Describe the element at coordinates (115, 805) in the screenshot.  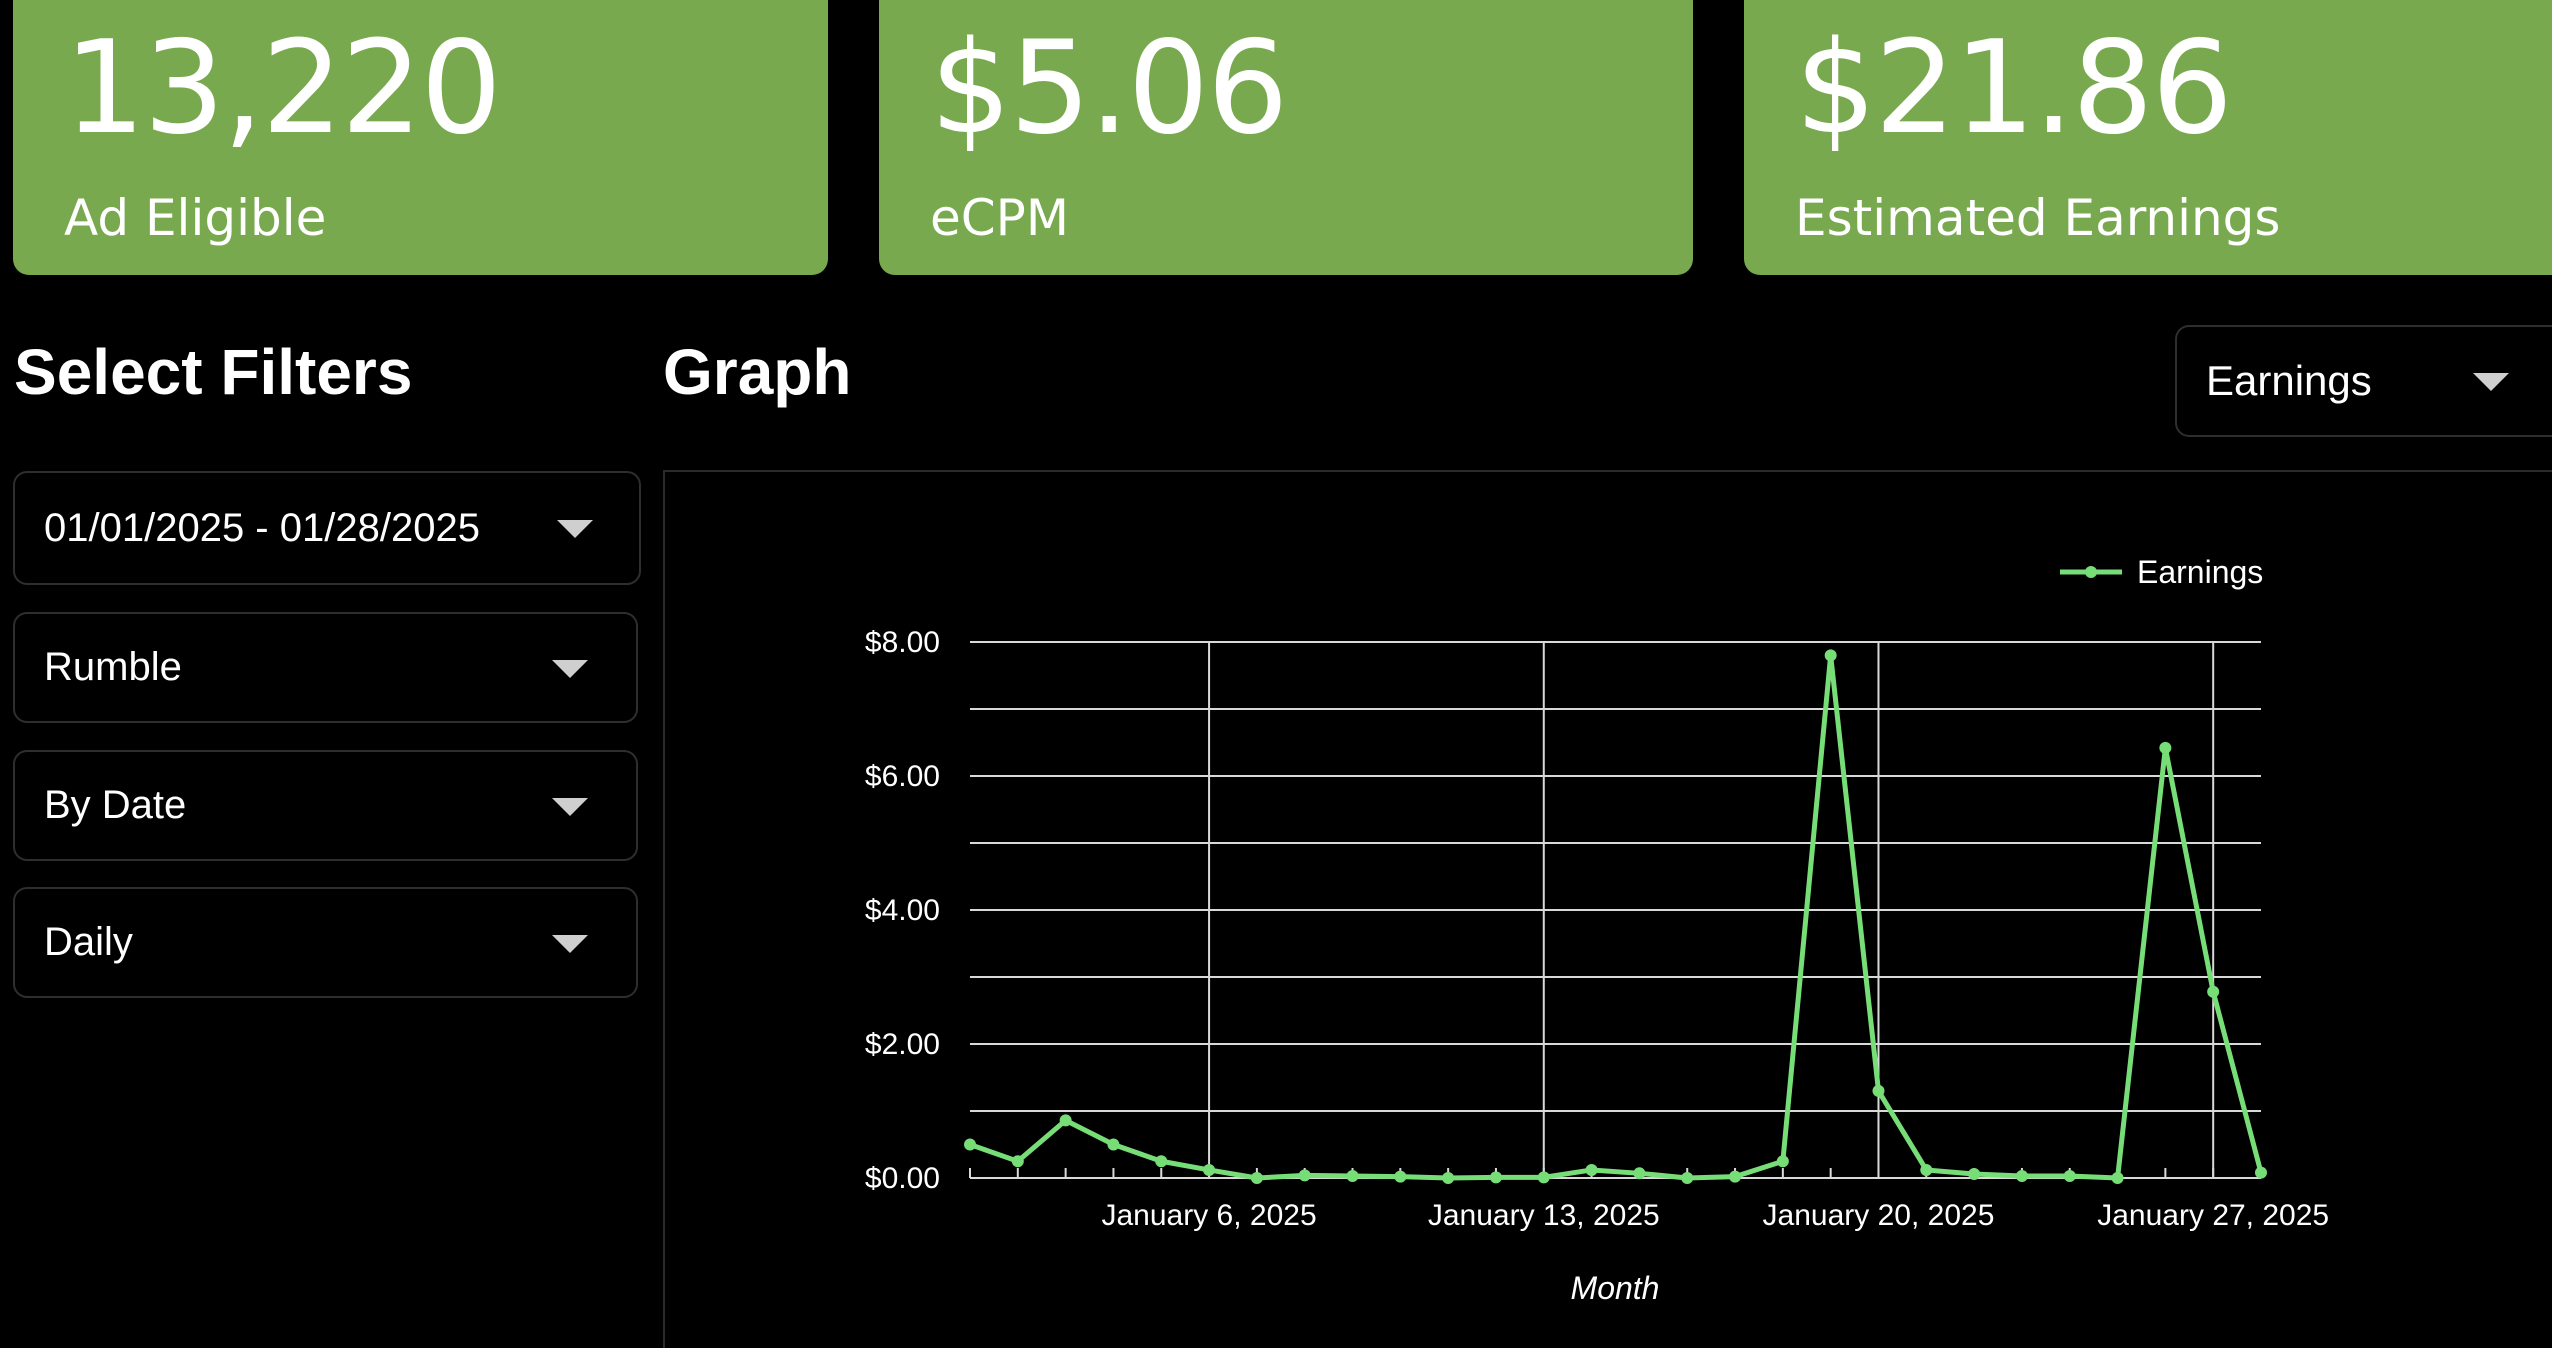
I see `grouping-value: By Date` at that location.